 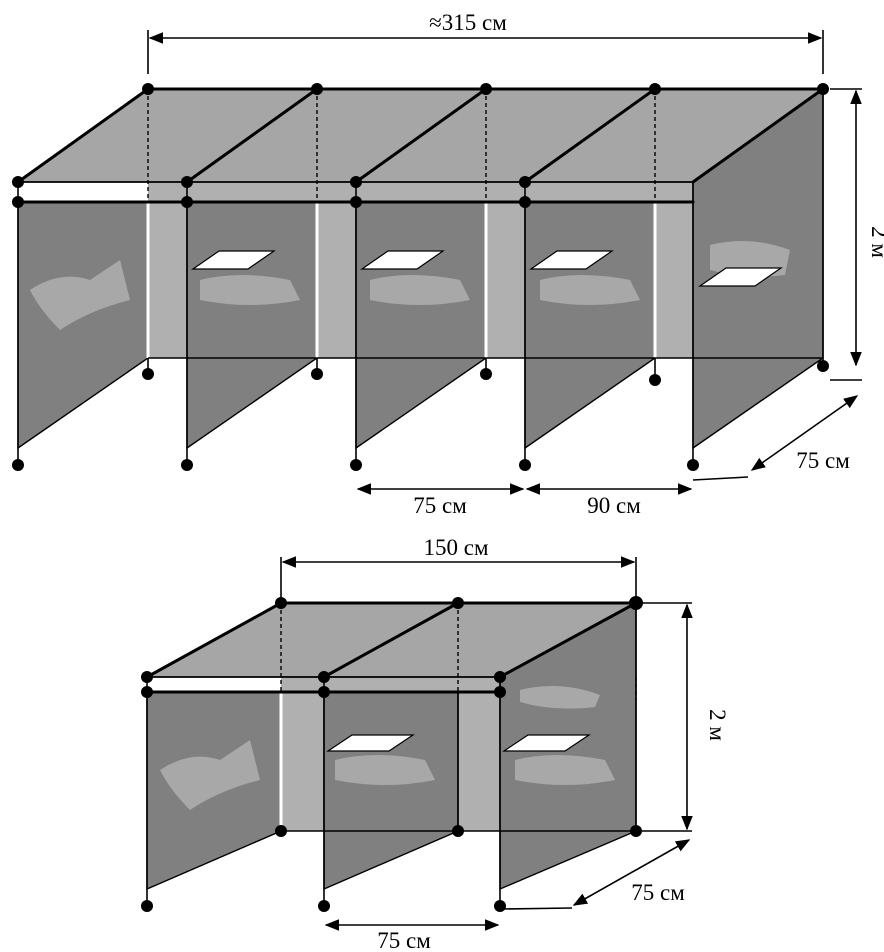 I want to click on top-end-cell-label: 90 см, so click(x=614, y=505).